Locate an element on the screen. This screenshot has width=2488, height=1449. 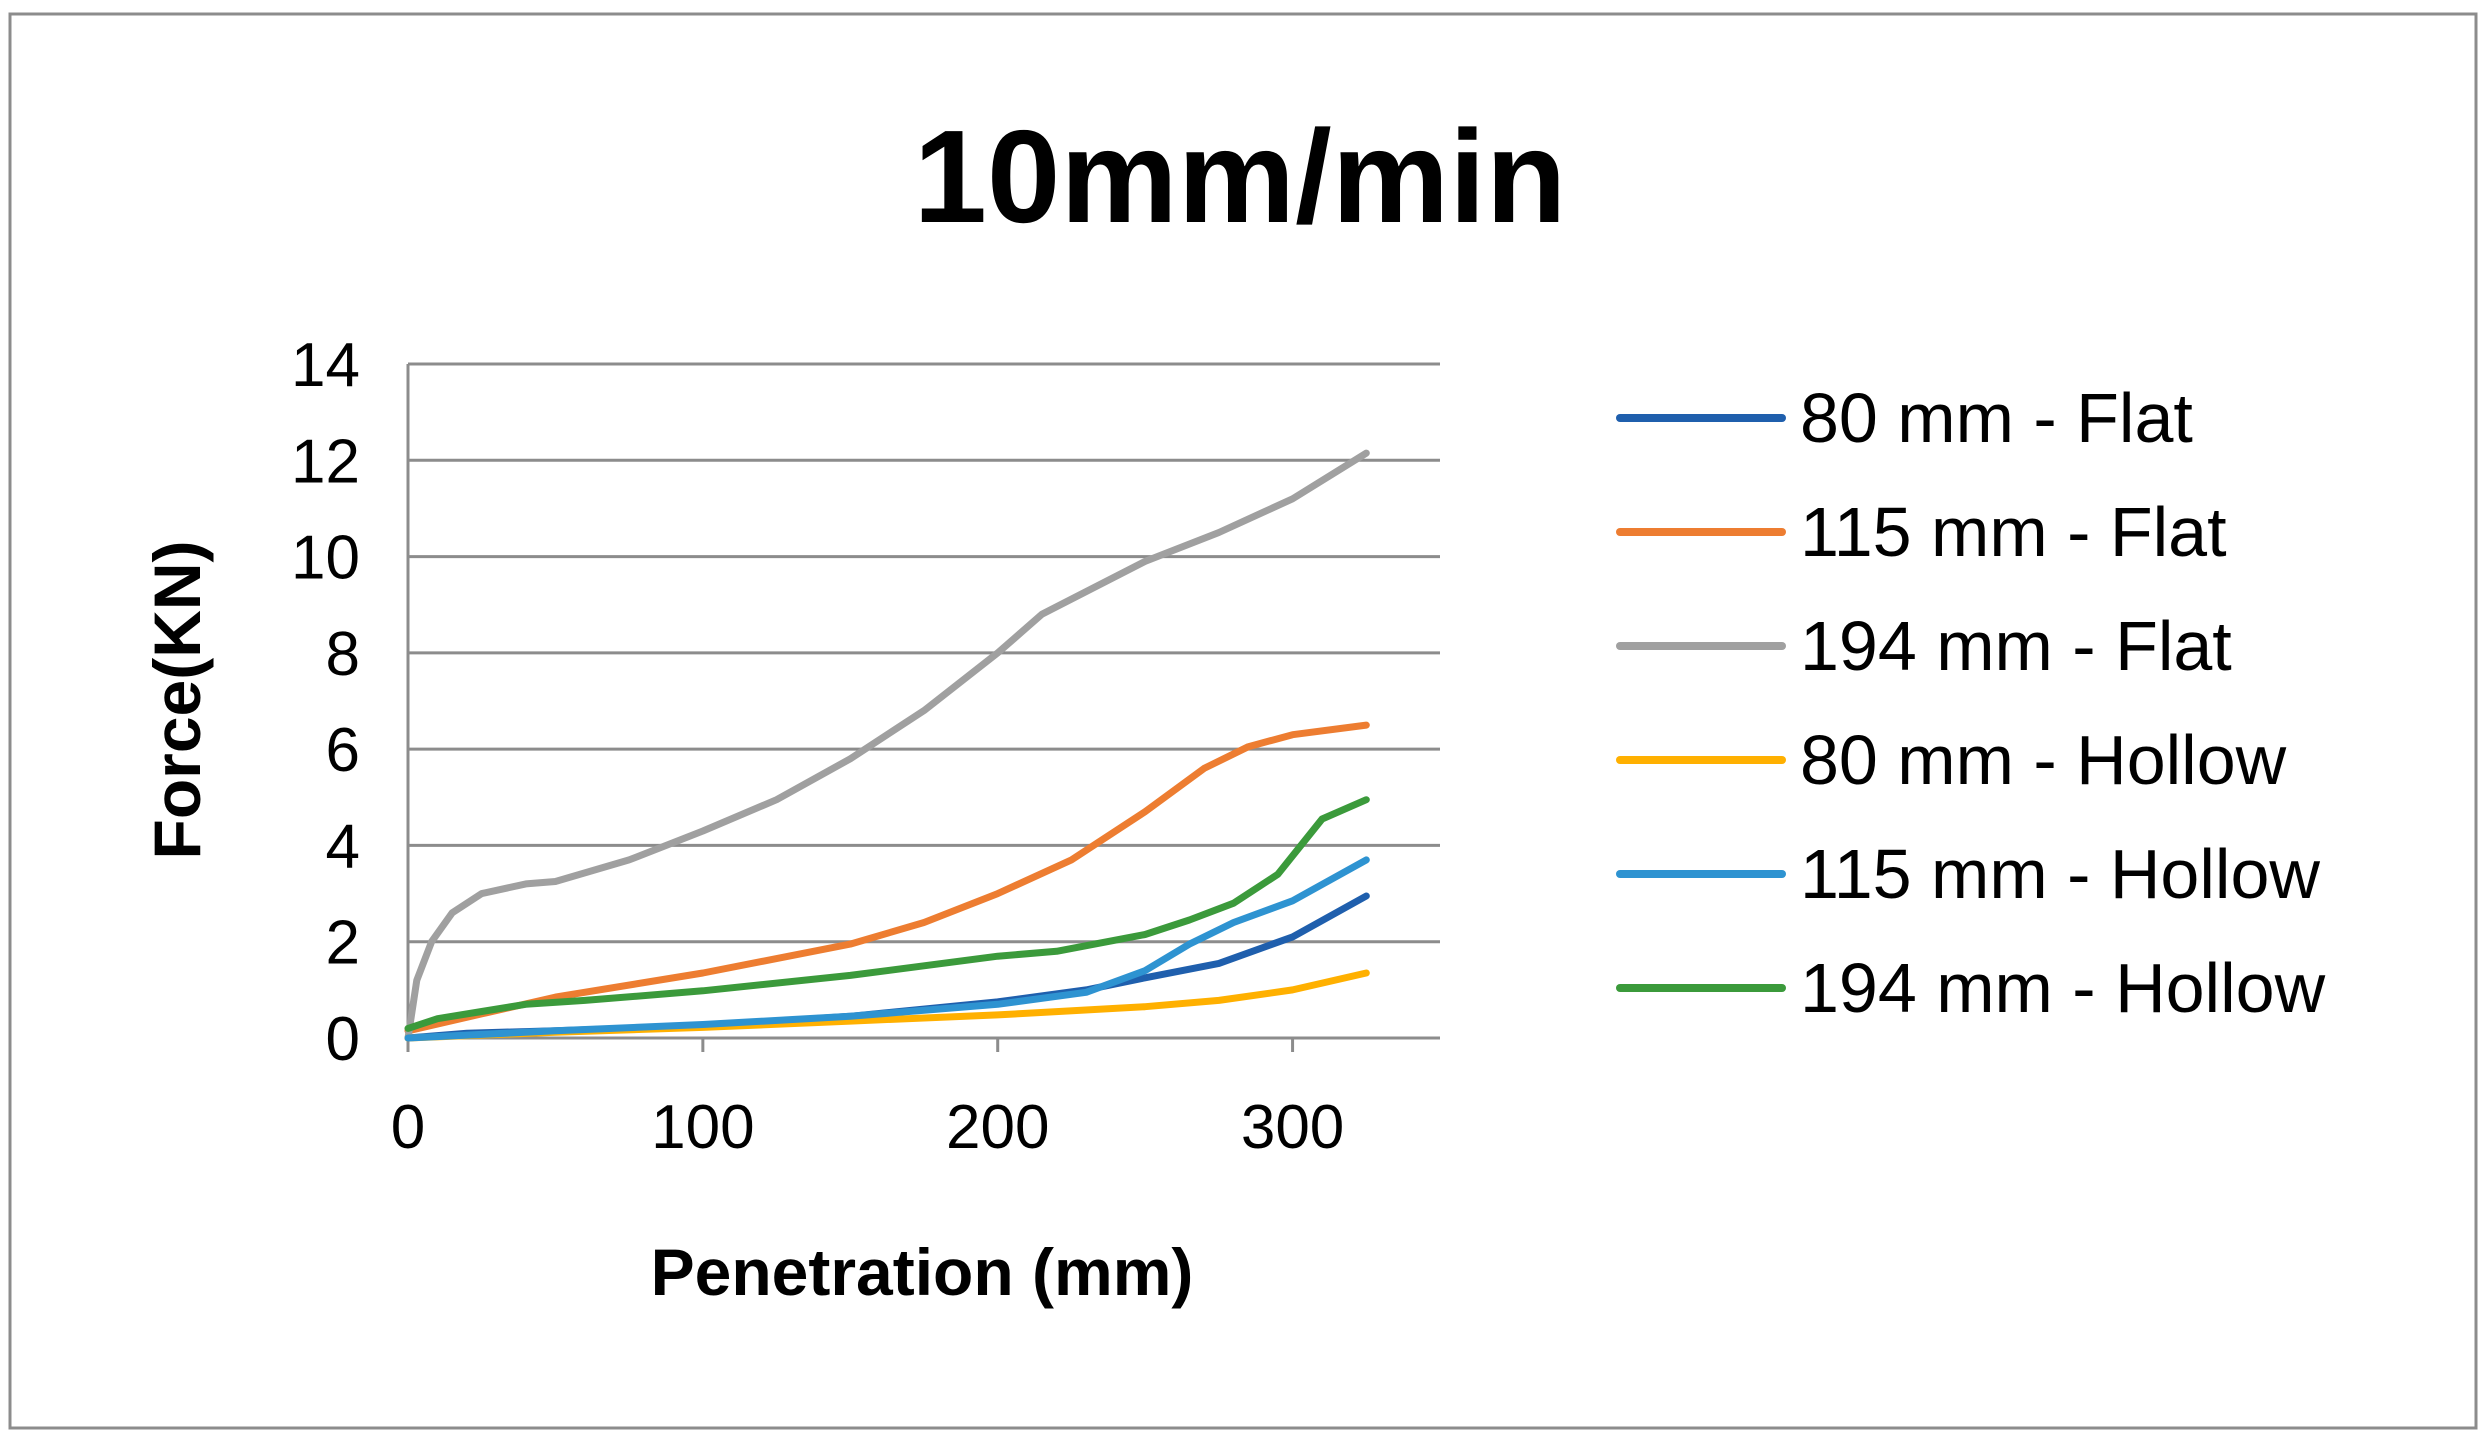
x-tick-label: 300 is located at coordinates (1292, 1127).